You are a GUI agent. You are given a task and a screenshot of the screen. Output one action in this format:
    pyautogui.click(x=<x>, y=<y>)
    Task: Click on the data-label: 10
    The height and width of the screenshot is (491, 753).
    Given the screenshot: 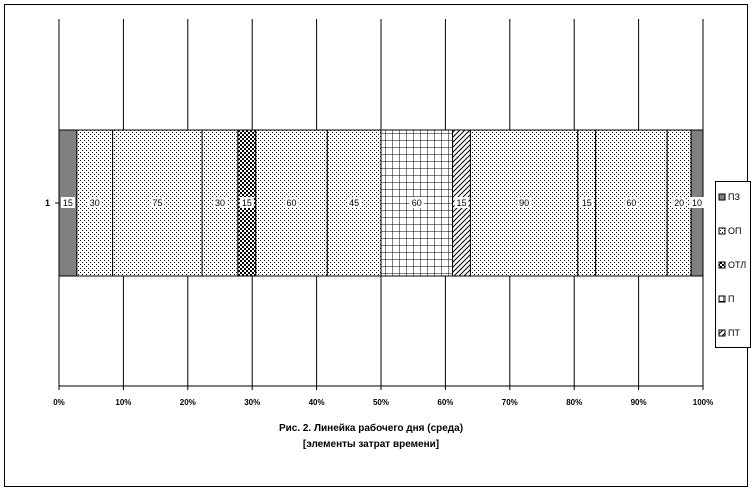 What is the action you would take?
    pyautogui.click(x=697, y=203)
    